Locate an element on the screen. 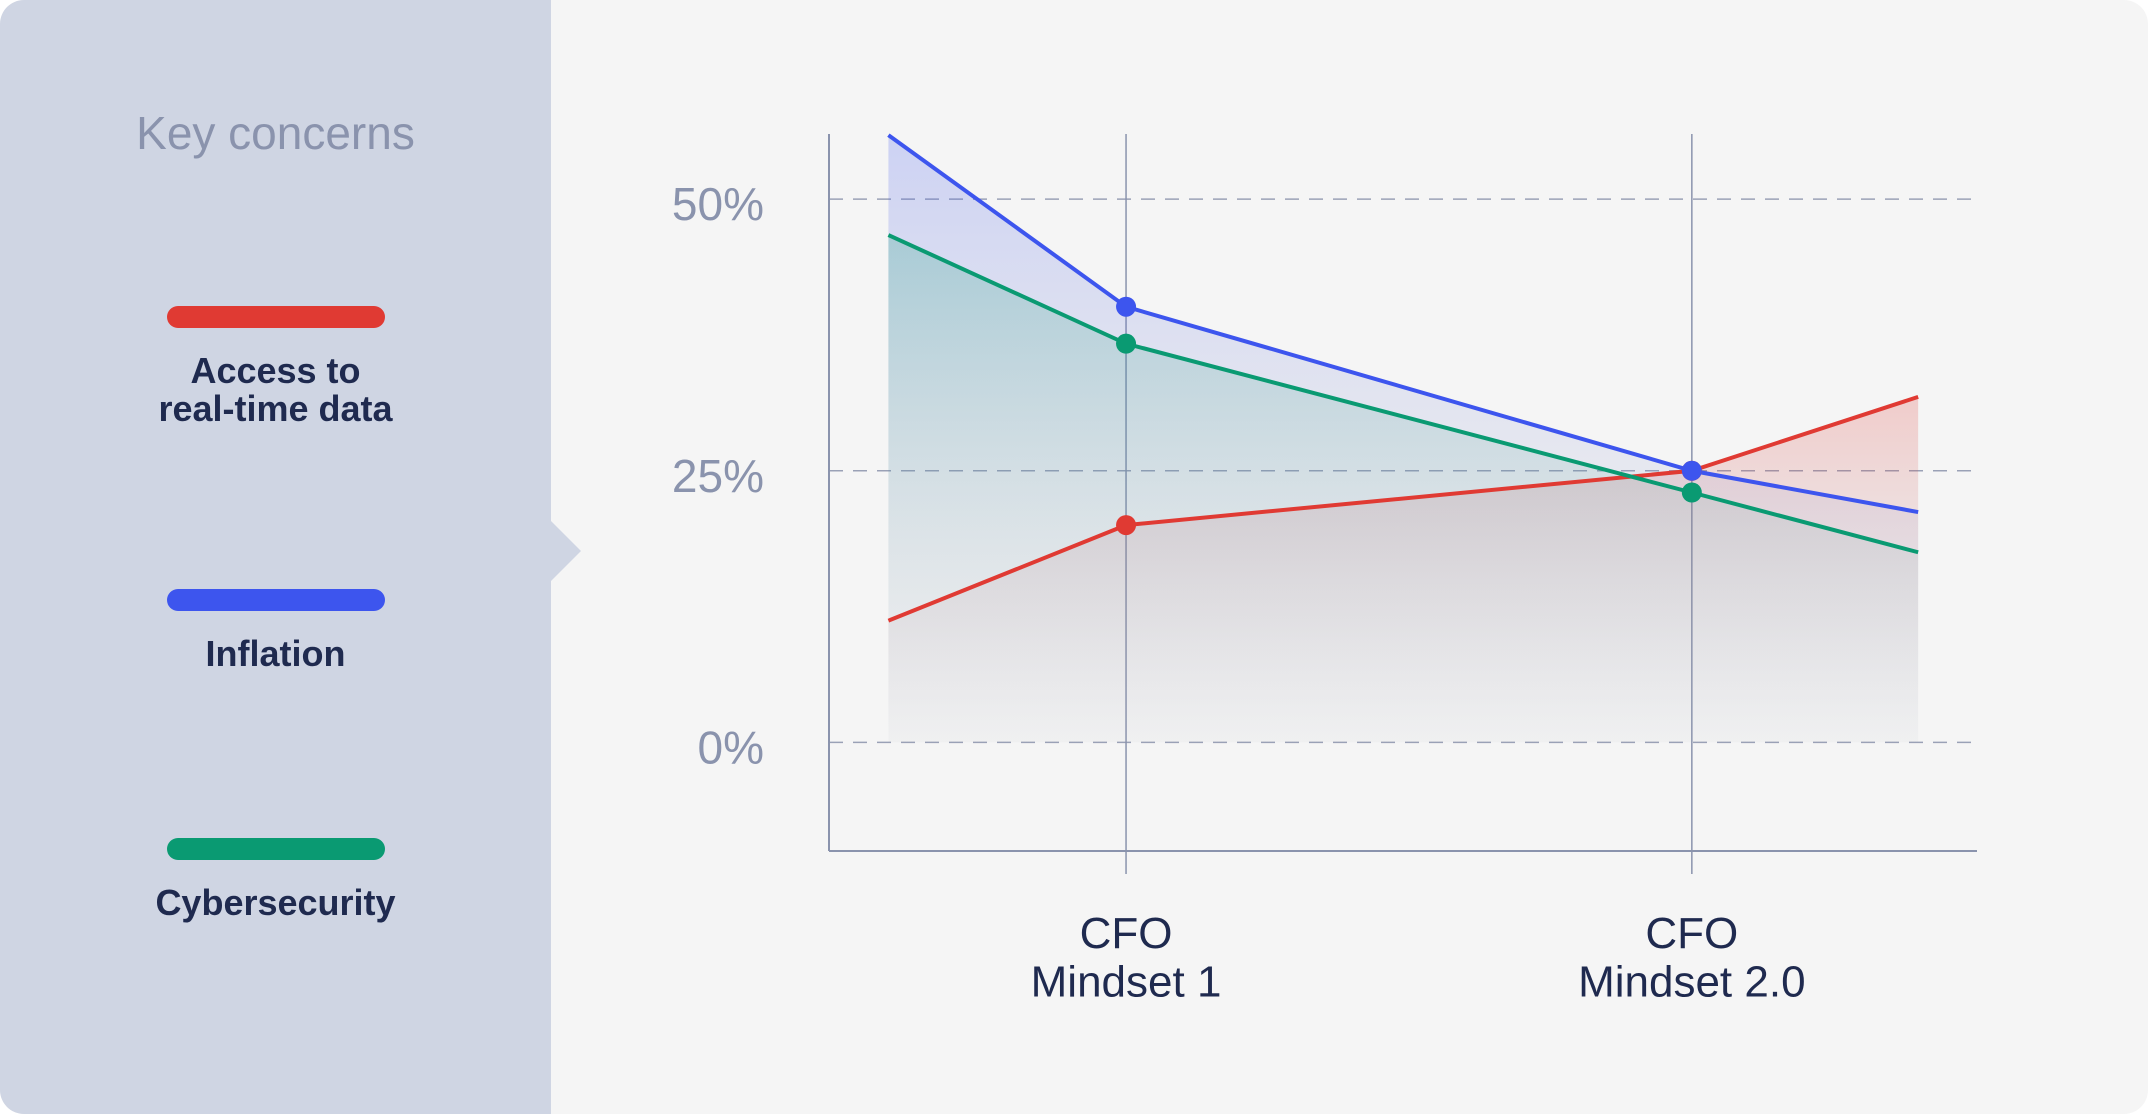 The height and width of the screenshot is (1114, 2148). legend-item: Inflation is located at coordinates (275, 631).